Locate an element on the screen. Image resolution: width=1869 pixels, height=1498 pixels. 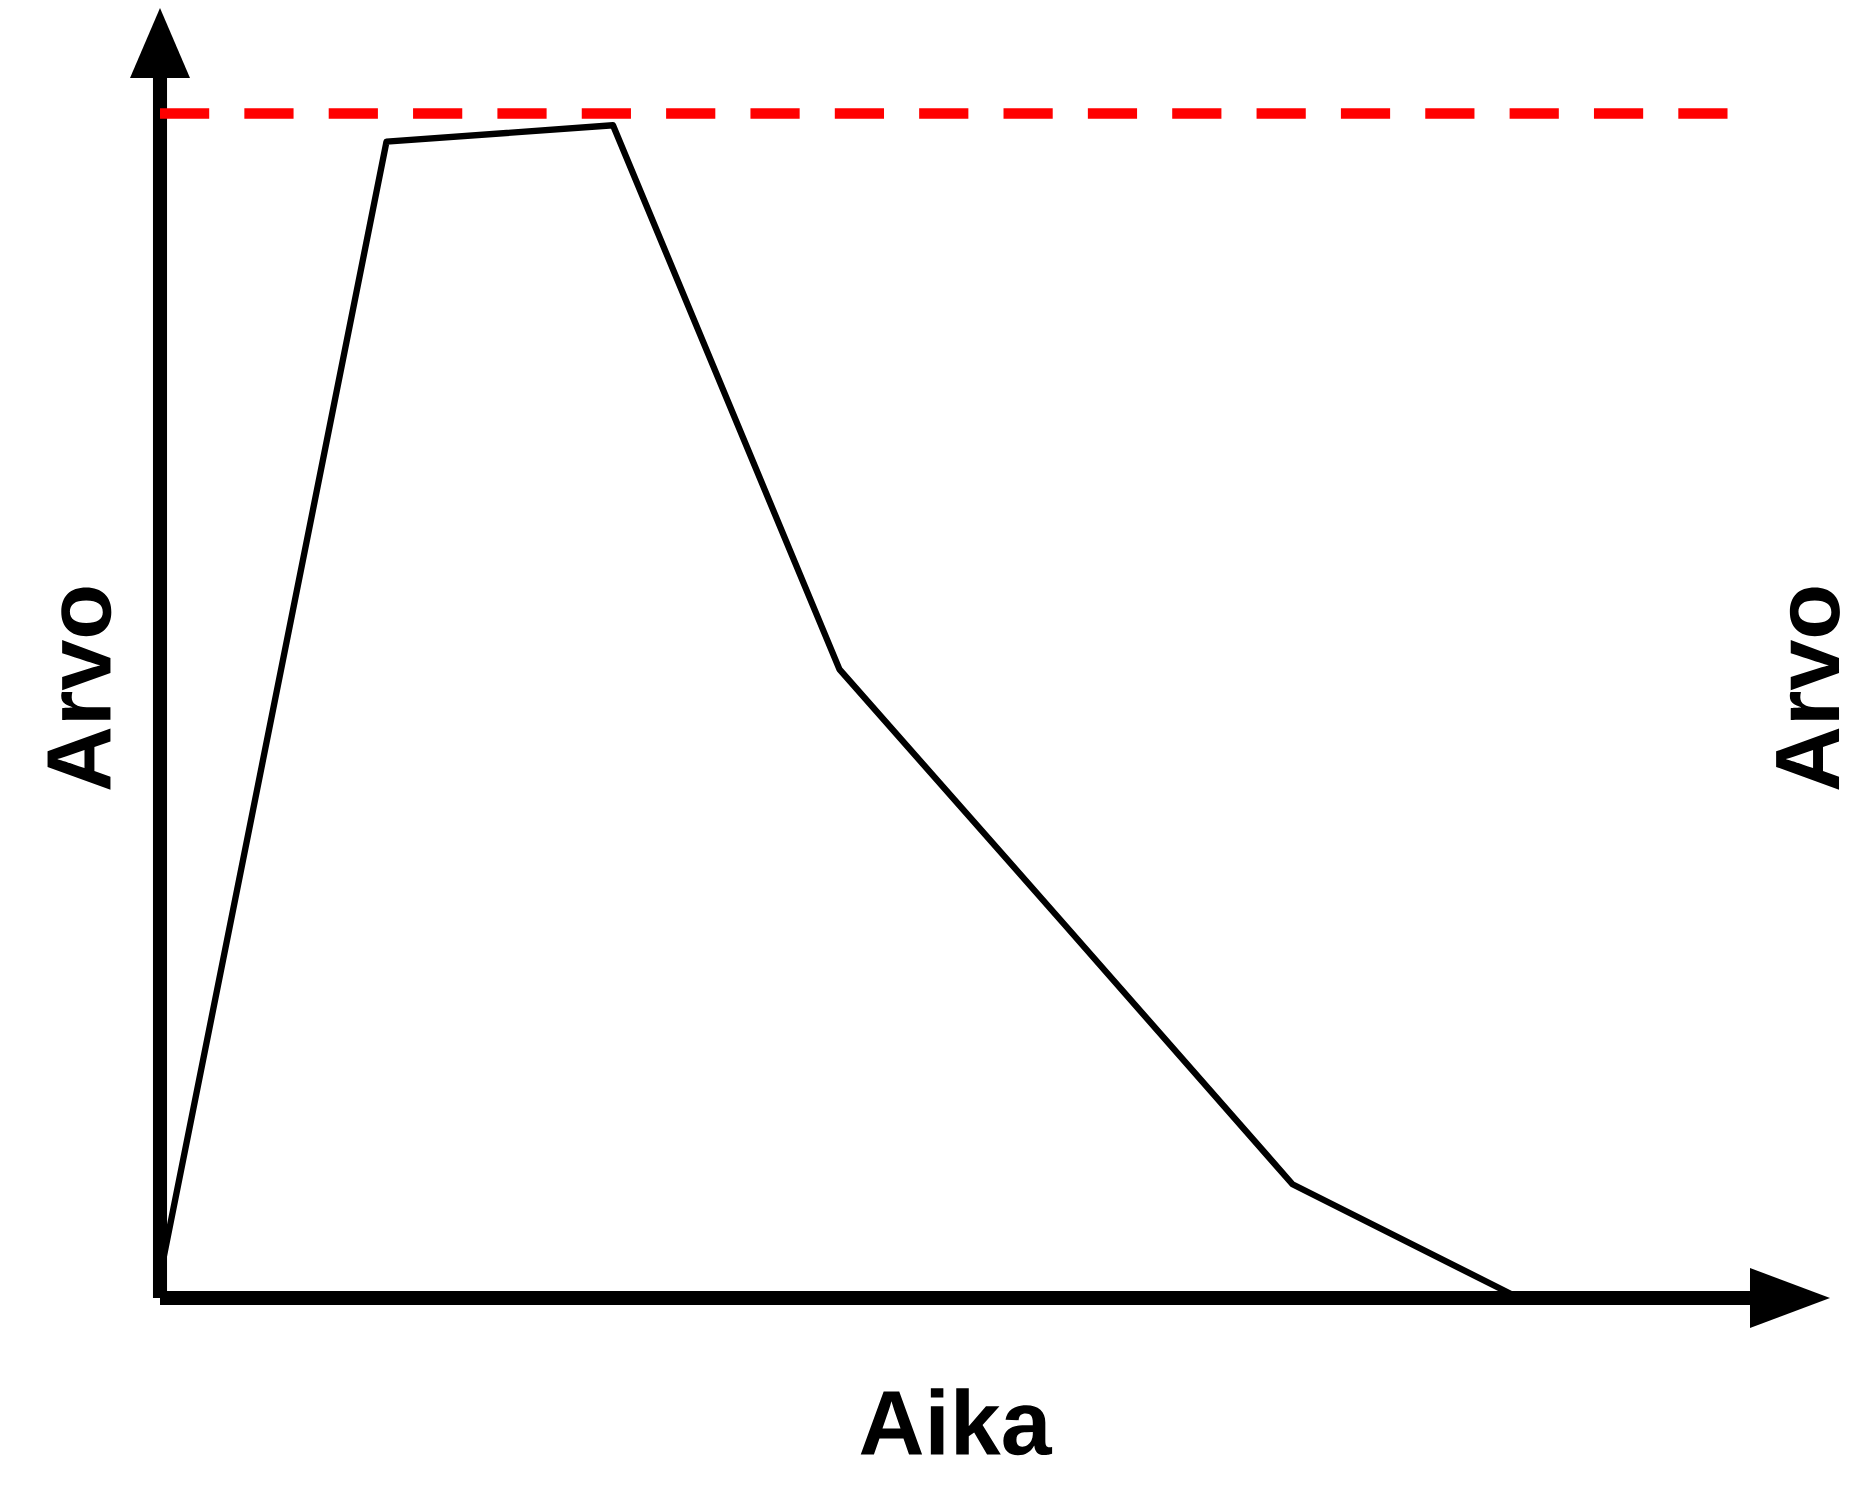
y-axis-title: Arvo is located at coordinates (79, 688).